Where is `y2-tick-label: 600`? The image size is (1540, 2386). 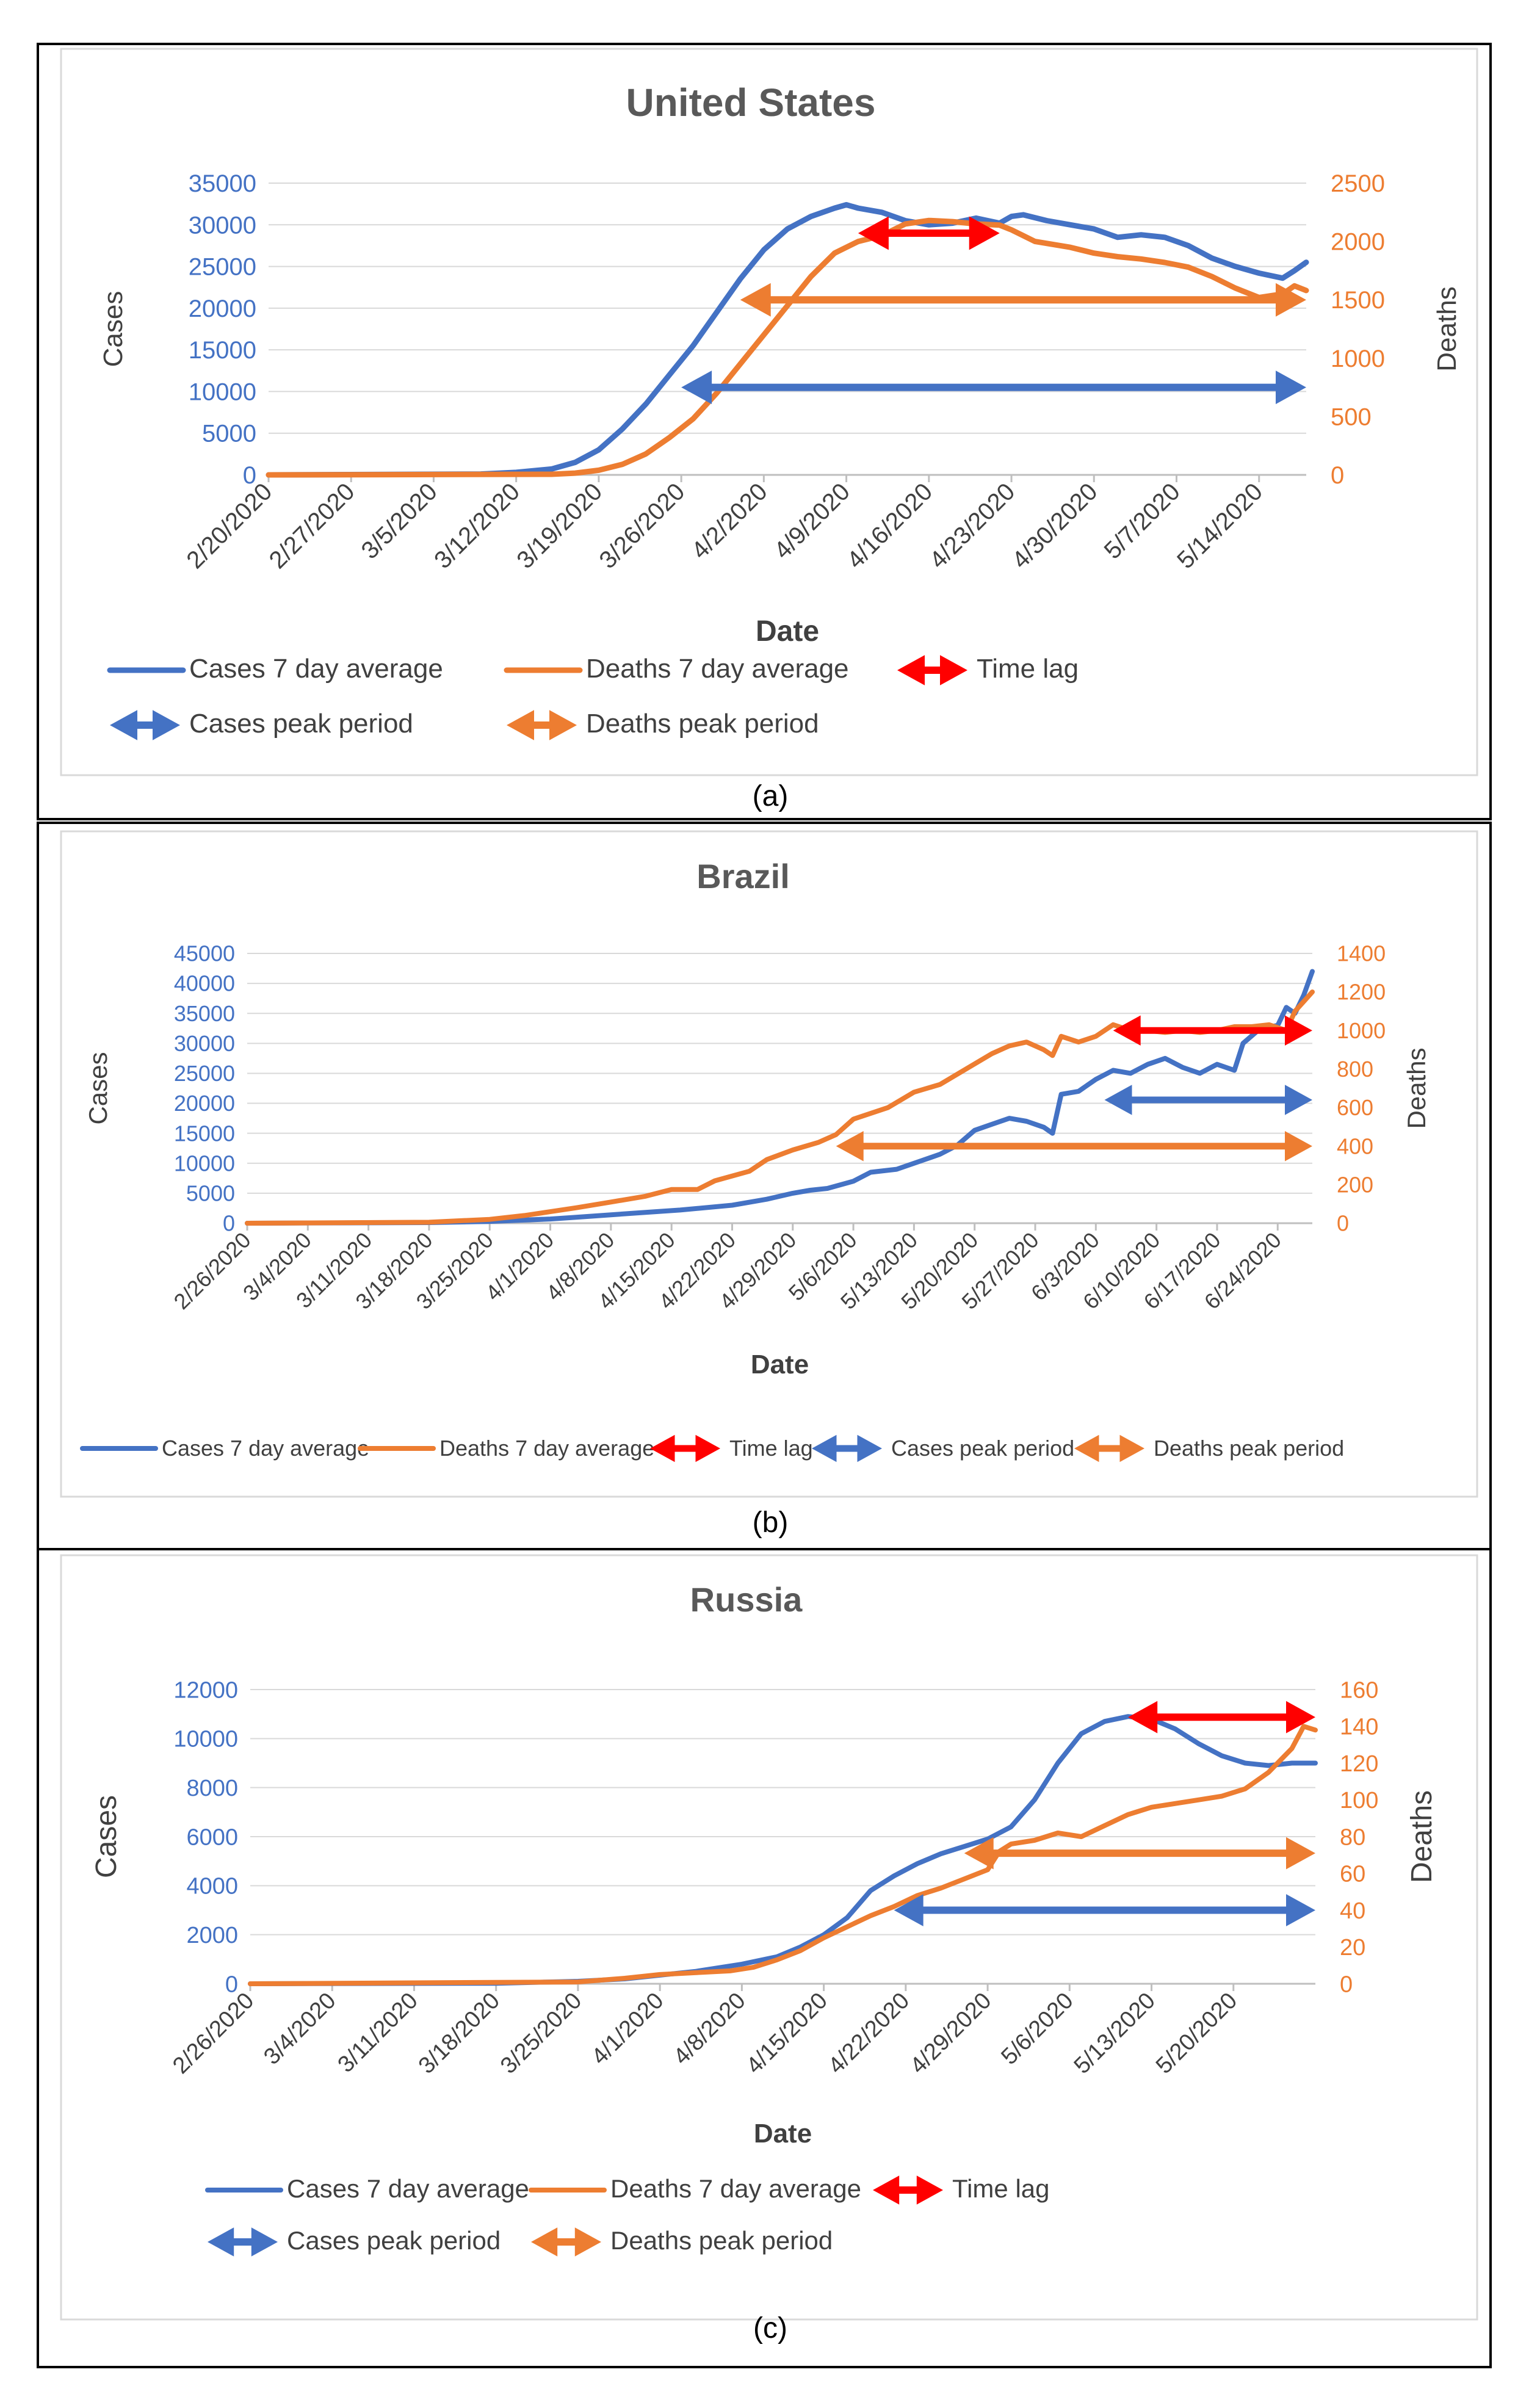 y2-tick-label: 600 is located at coordinates (1355, 1107).